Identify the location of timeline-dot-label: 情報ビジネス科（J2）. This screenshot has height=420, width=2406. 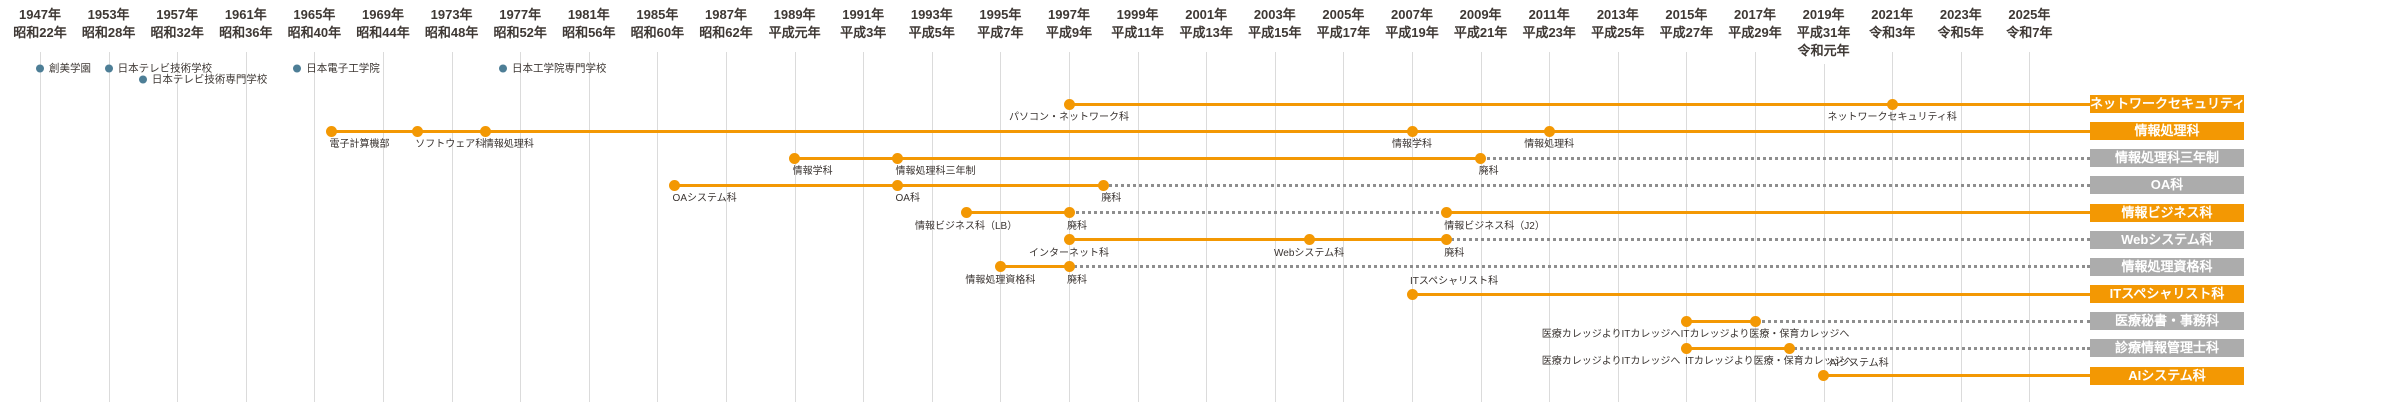
(1494, 226).